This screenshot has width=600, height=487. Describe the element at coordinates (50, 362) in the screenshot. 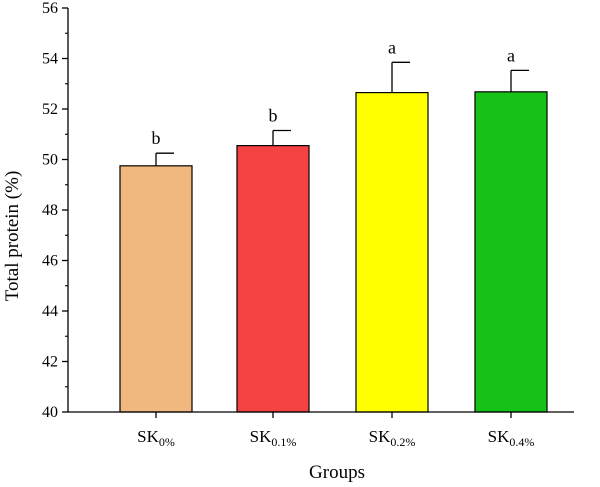

I see `y-tick-label: 42` at that location.